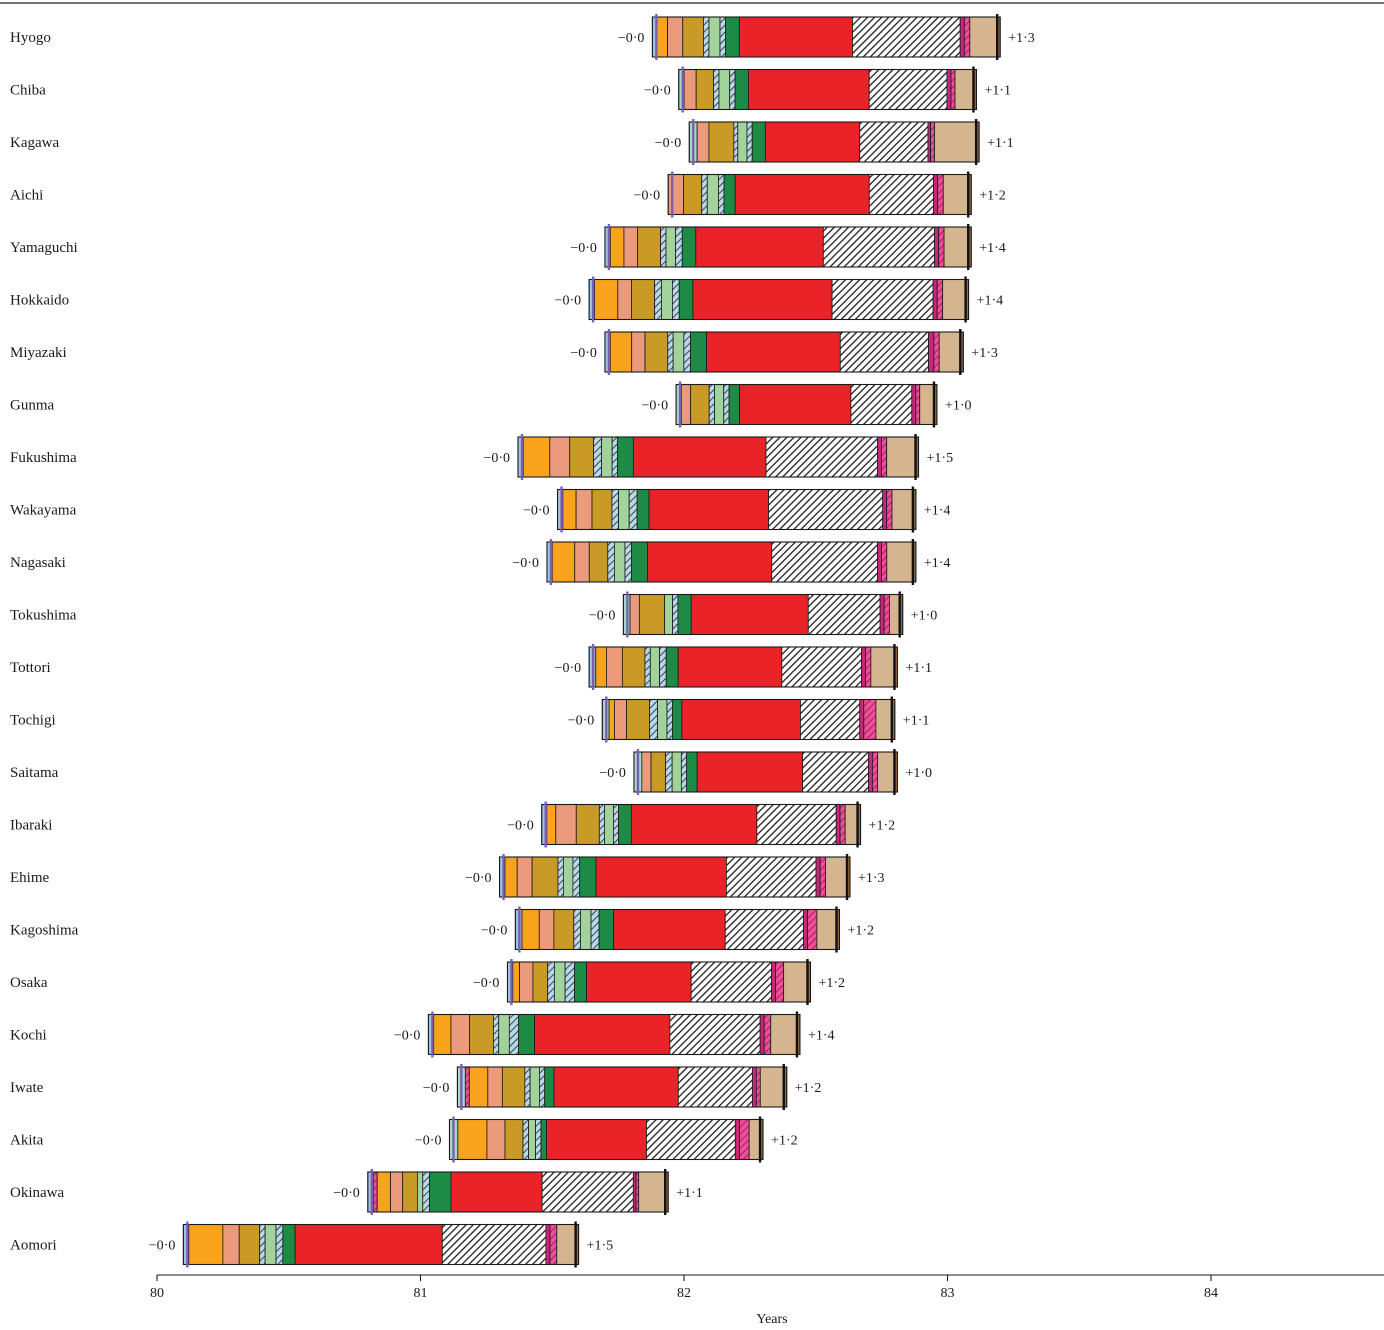  I want to click on row-label: Tottori, so click(30, 668).